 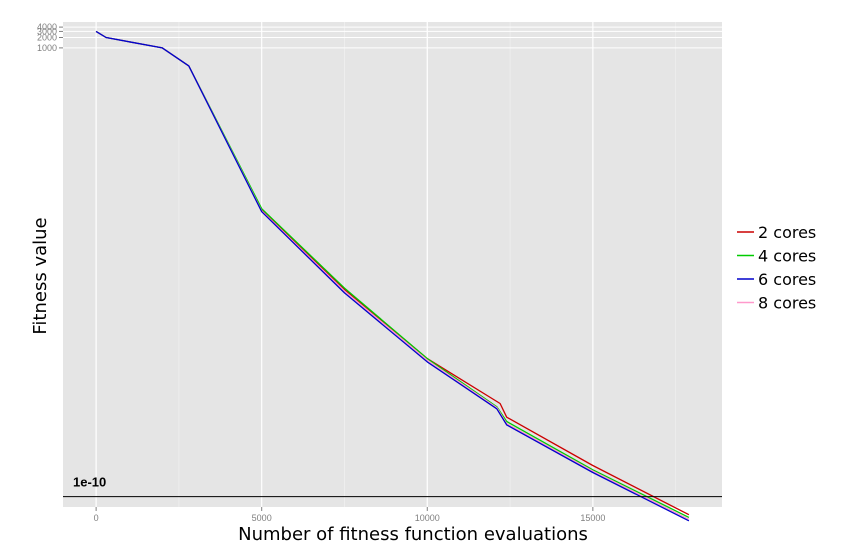 What do you see at coordinates (392, 486) in the screenshot?
I see `reference-line-group: 1e-10` at bounding box center [392, 486].